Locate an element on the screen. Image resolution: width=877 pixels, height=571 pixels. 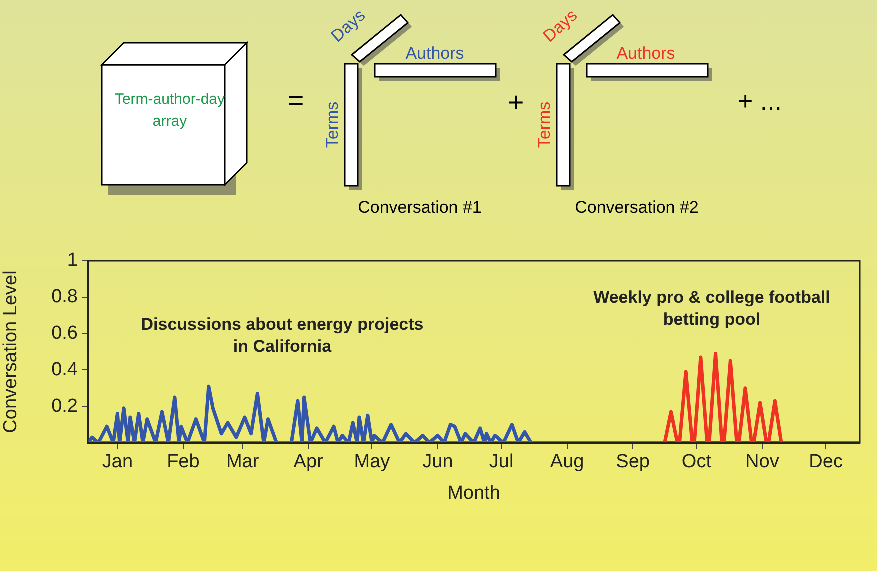
x-tick-label: Dec is located at coordinates (826, 462).